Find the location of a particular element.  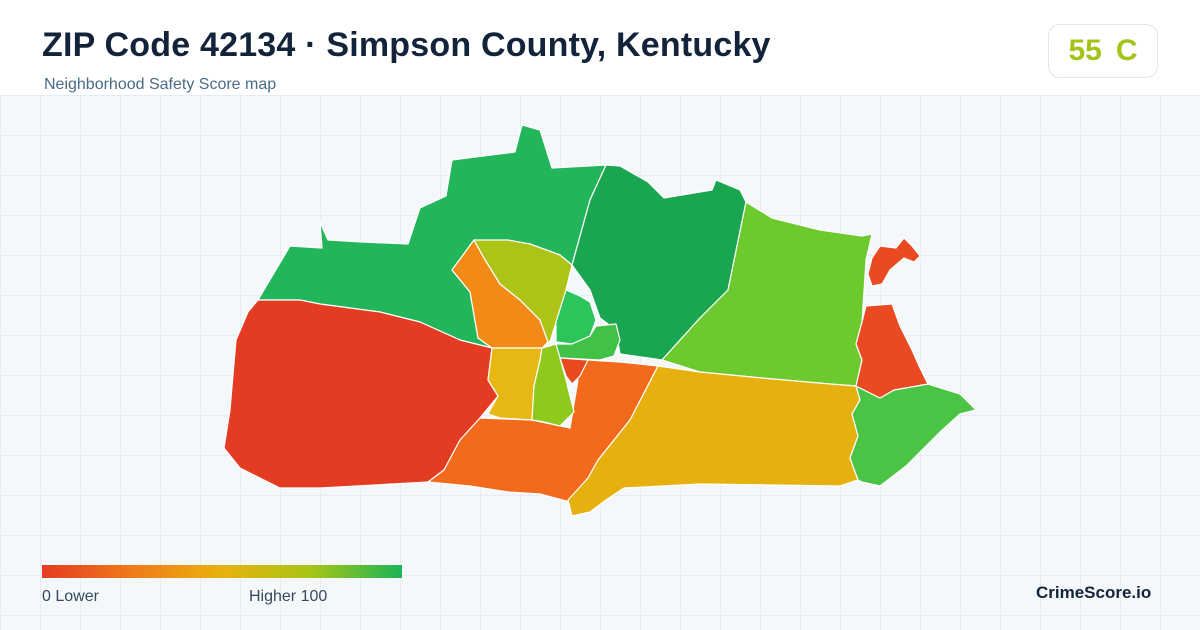

brand-name: CrimeScore.io is located at coordinates (1094, 592).